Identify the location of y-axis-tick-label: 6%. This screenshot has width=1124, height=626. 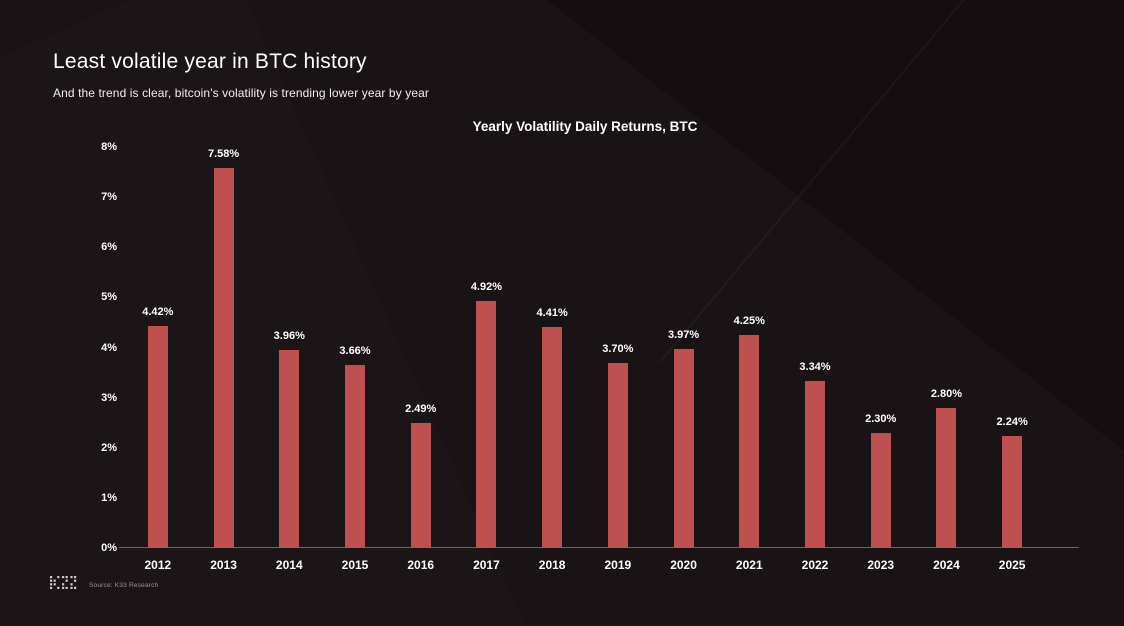
(109, 247).